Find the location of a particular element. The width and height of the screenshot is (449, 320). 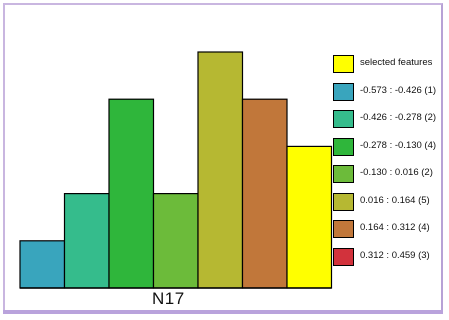

legend-label: 0.312 : 0.459 (3) is located at coordinates (395, 255).